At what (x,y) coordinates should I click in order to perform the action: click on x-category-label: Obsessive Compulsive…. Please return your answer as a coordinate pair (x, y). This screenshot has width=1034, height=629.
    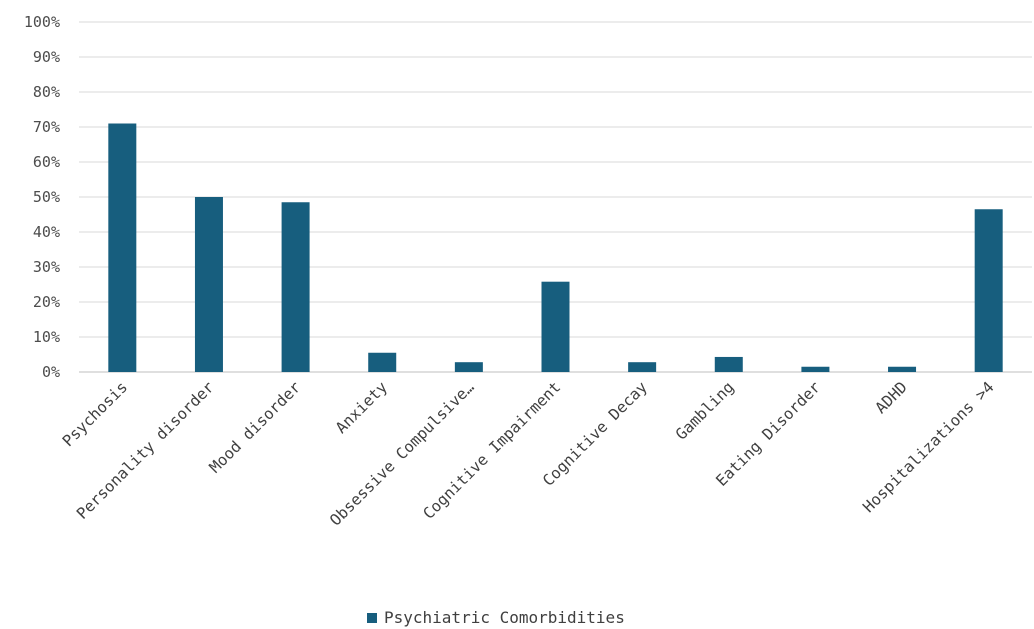
    Looking at the image, I should click on (401, 453).